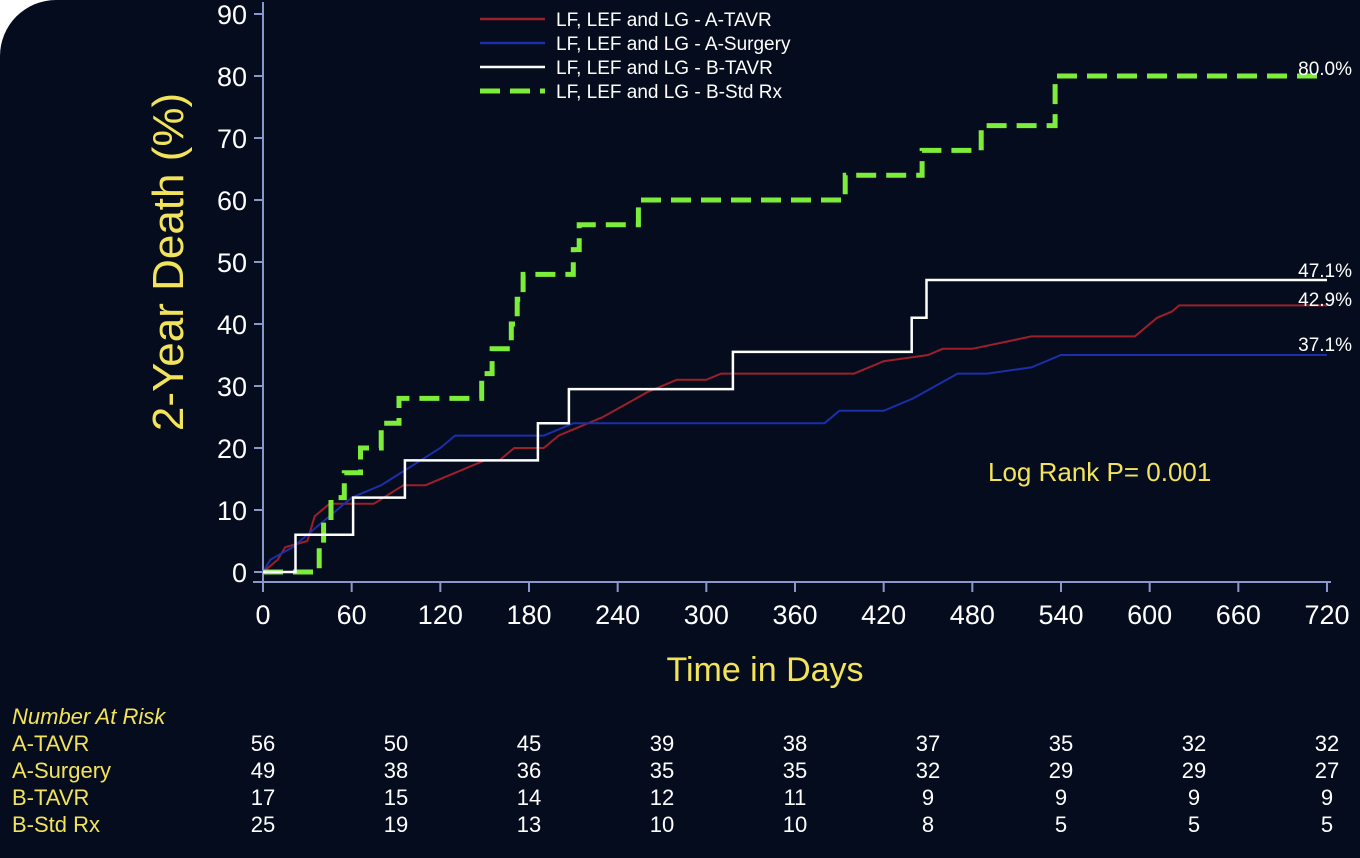  I want to click on legend-entry: LF, LEF and LG - B-Std Rx, so click(669, 92).